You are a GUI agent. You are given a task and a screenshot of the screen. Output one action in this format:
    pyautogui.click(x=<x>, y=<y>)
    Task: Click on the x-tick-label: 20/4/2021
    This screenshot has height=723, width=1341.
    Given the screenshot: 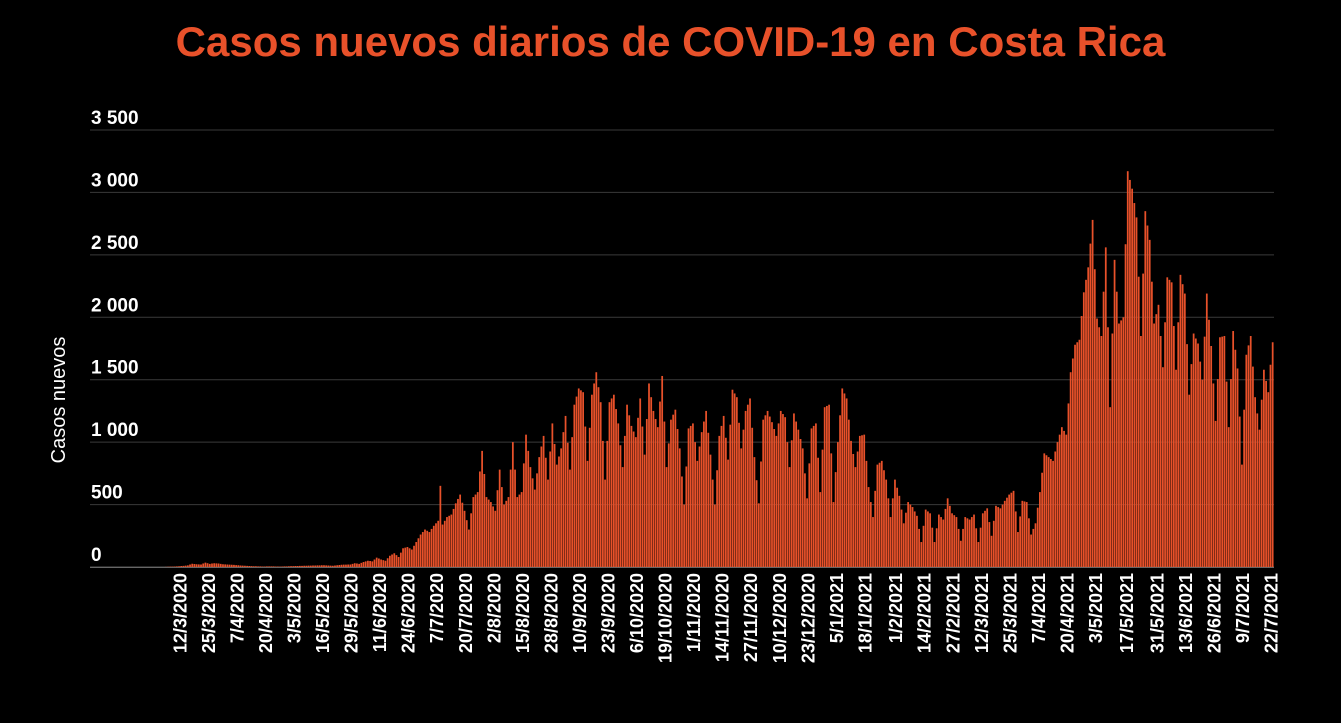 What is the action you would take?
    pyautogui.click(x=1068, y=613)
    